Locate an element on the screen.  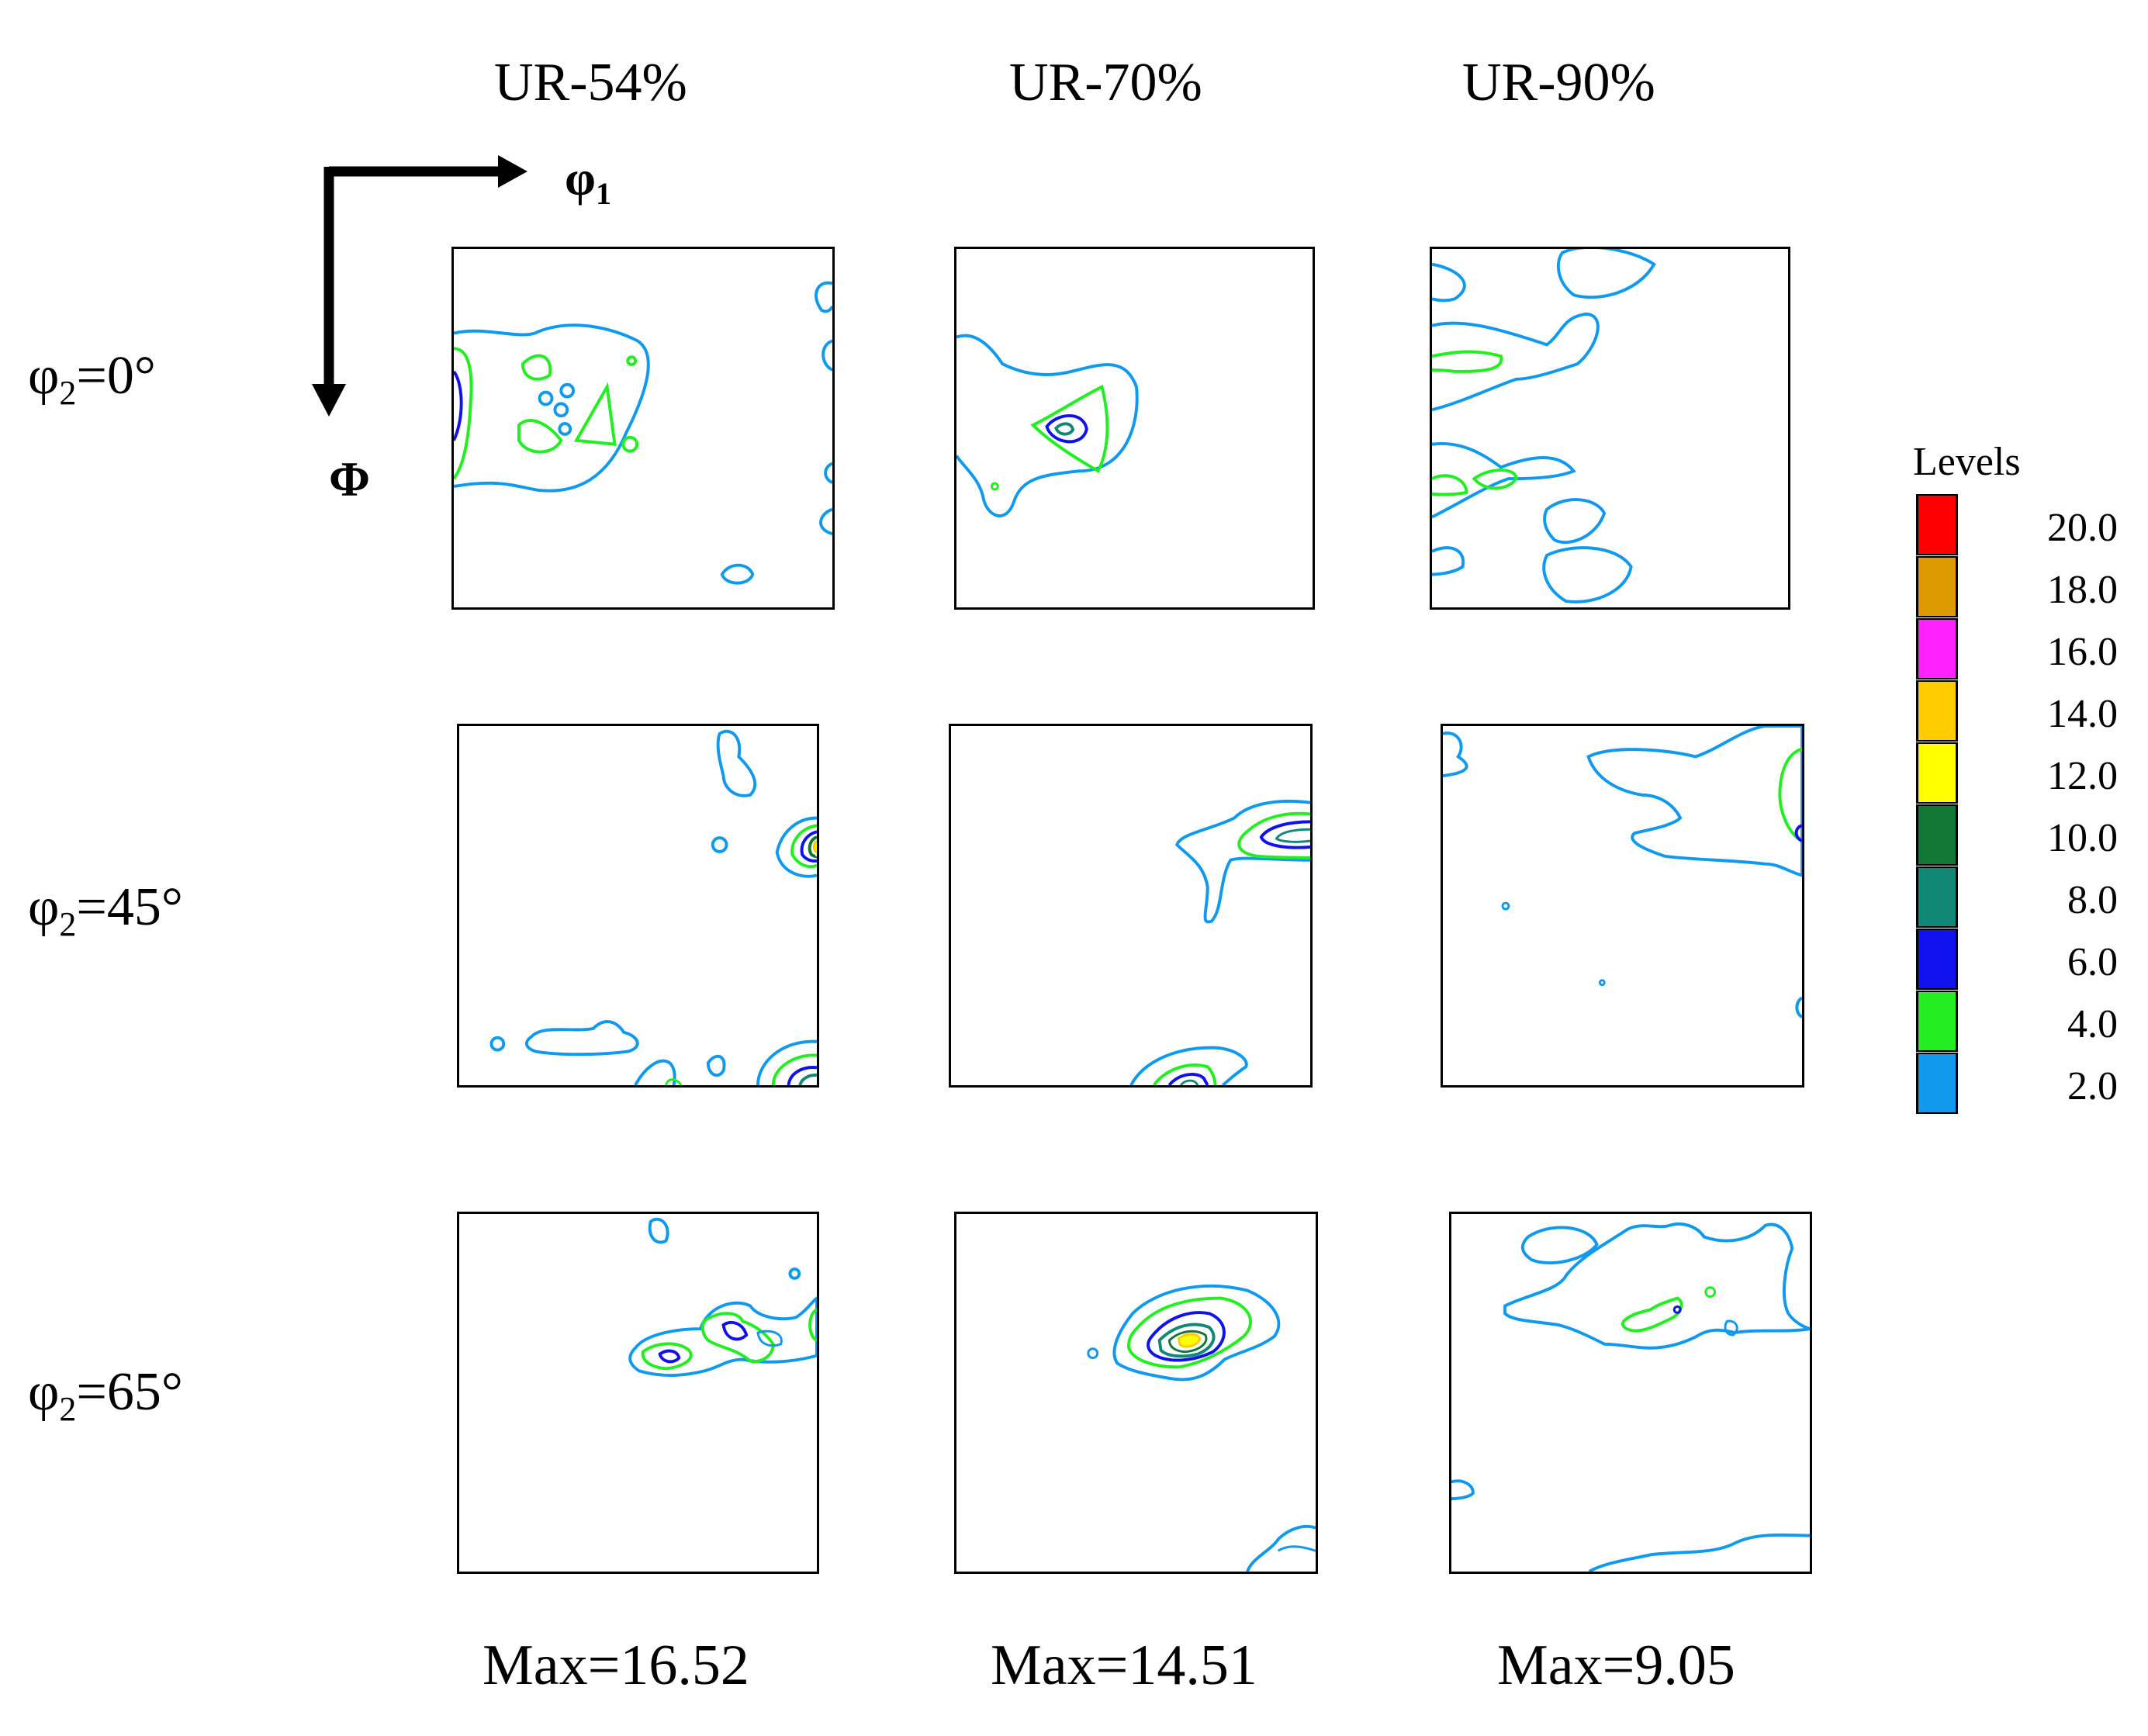
row-label-phi2-0: φ2=0° is located at coordinates (92, 379).